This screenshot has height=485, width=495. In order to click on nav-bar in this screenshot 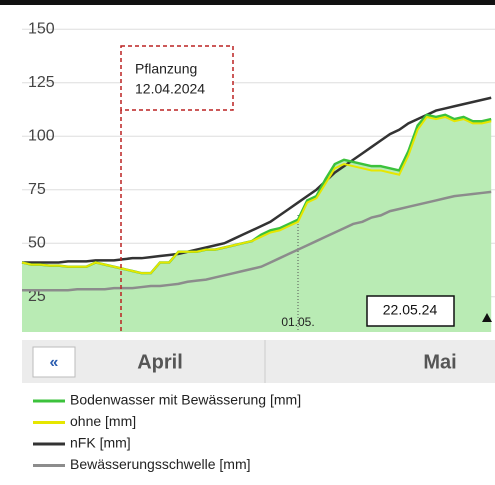, I will do `click(258, 361)`.